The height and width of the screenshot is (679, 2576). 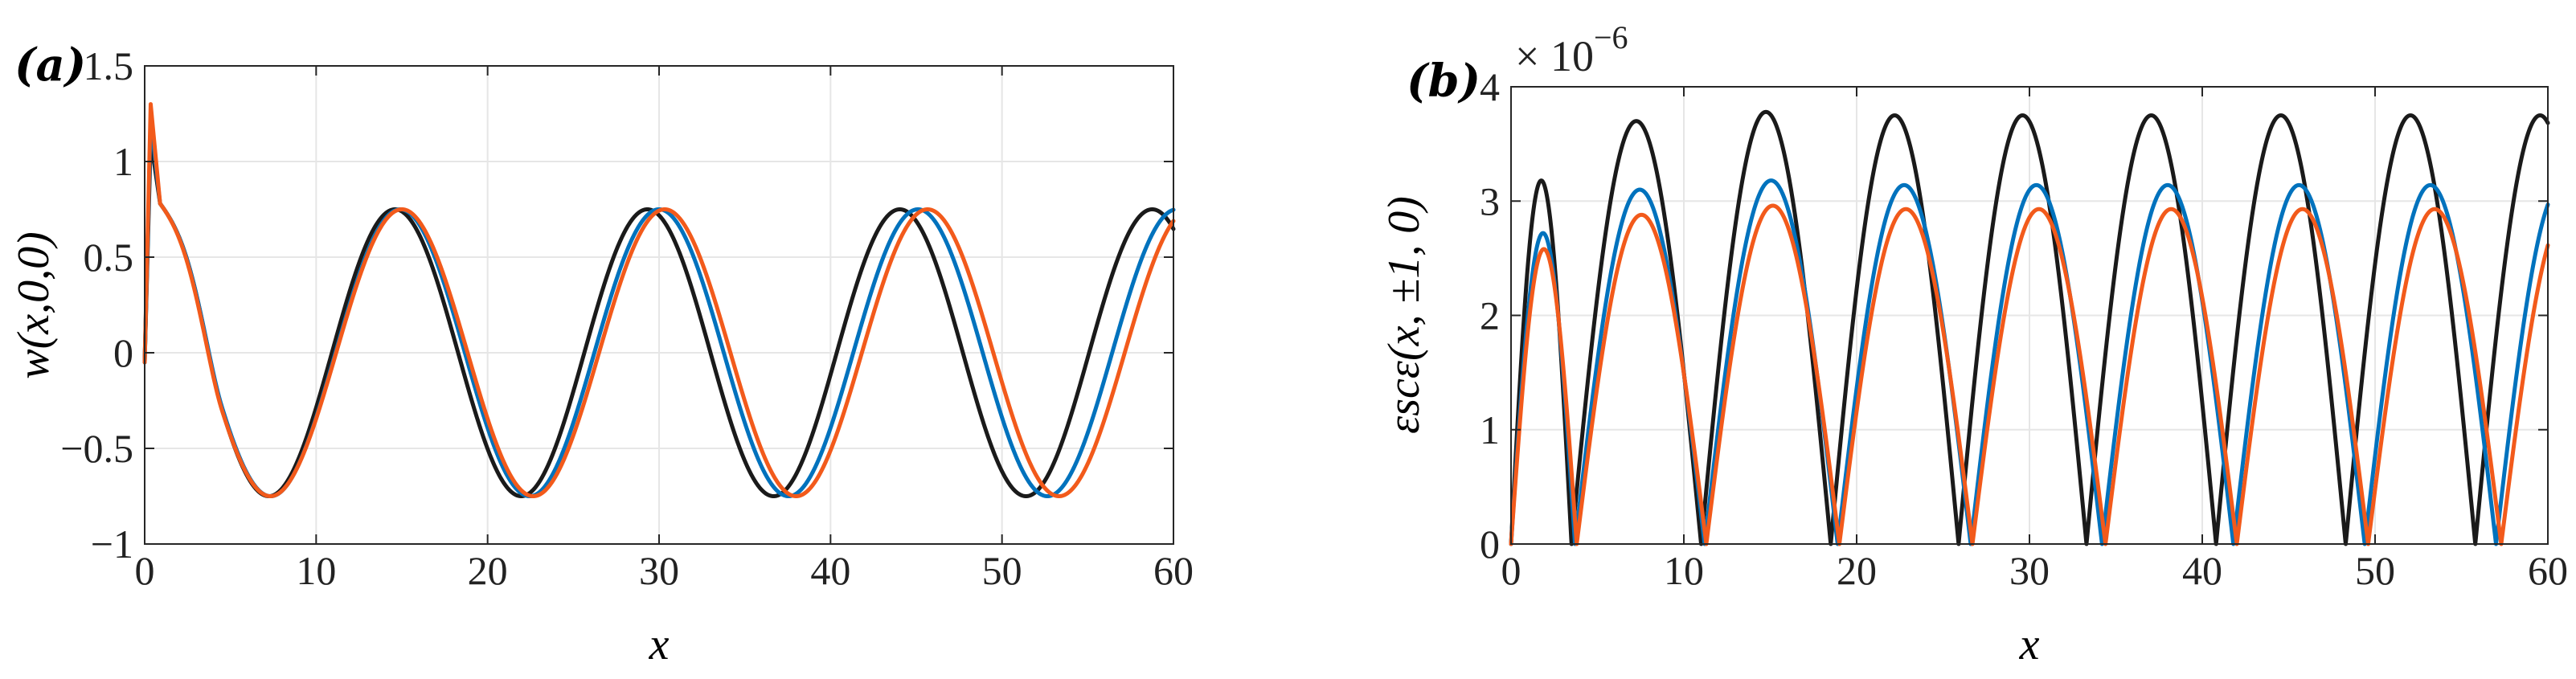 What do you see at coordinates (109, 257) in the screenshot?
I see `y-tick-label: 0.5` at bounding box center [109, 257].